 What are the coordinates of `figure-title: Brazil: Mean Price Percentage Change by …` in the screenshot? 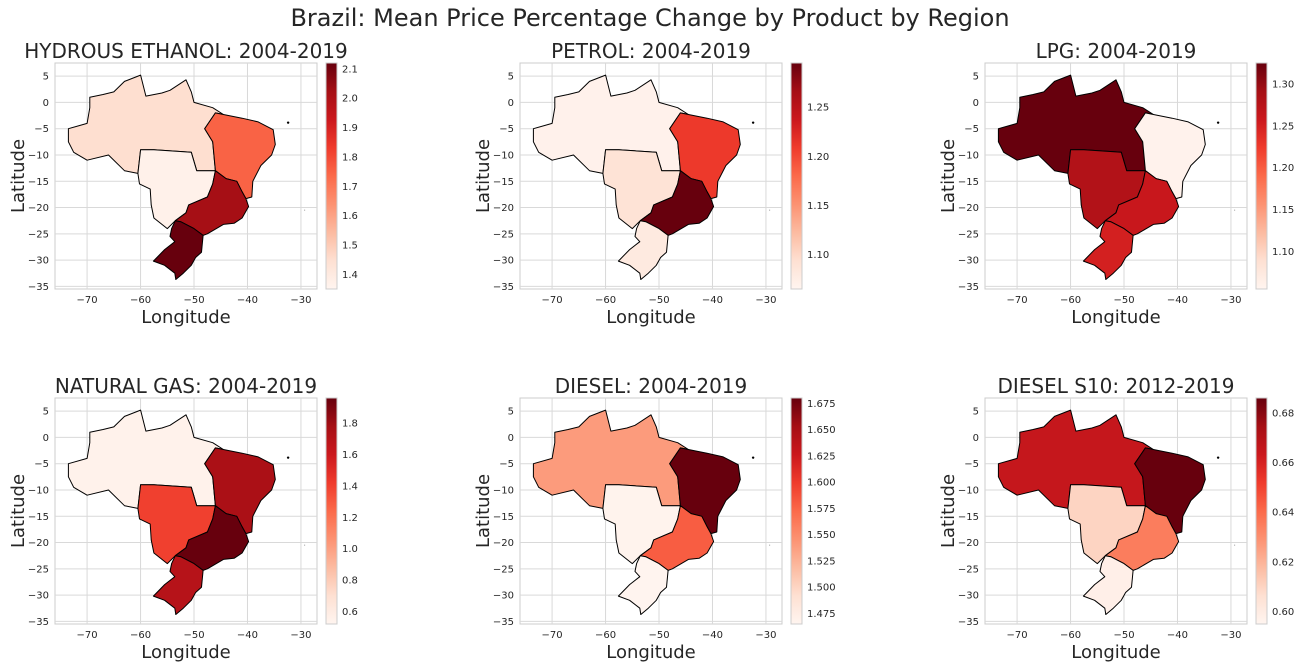 It's located at (649, 18).